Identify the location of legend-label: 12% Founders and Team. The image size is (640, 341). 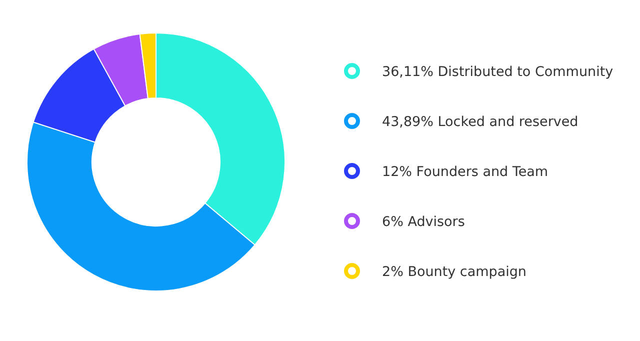
(465, 172).